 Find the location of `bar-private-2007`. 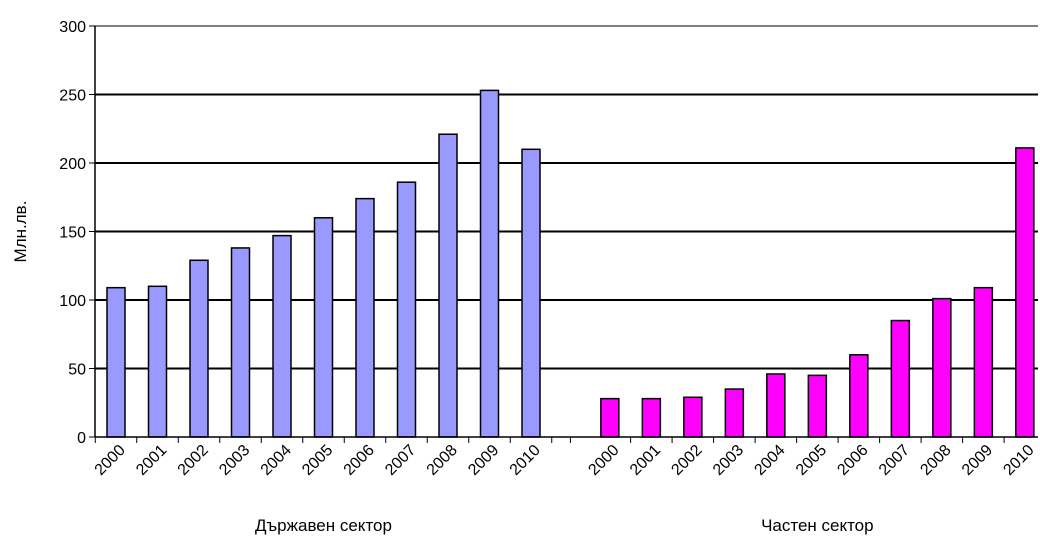

bar-private-2007 is located at coordinates (900, 378).